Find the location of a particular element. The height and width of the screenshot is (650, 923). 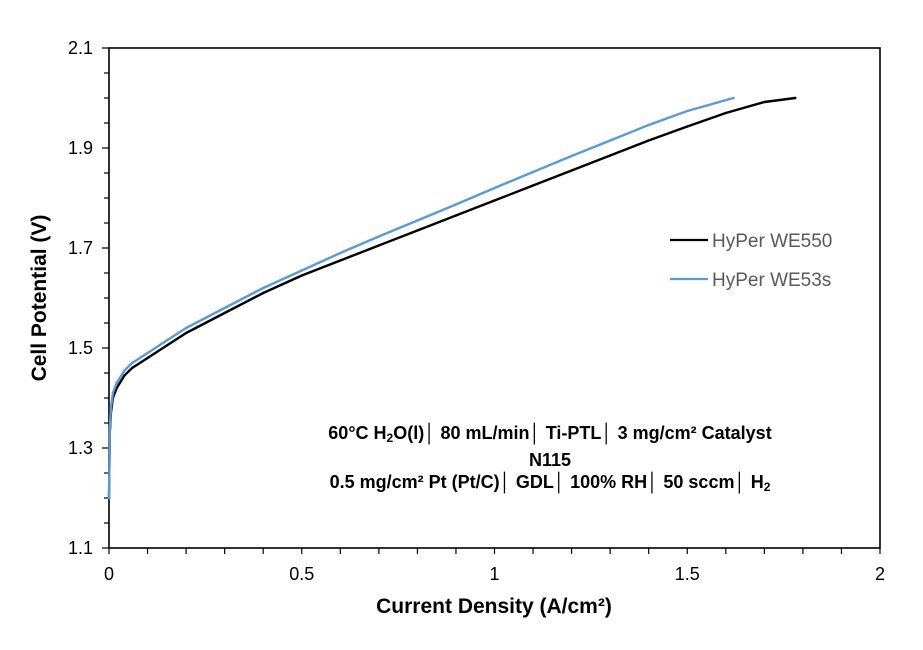

x-tick-label: 1.5 is located at coordinates (687, 574).